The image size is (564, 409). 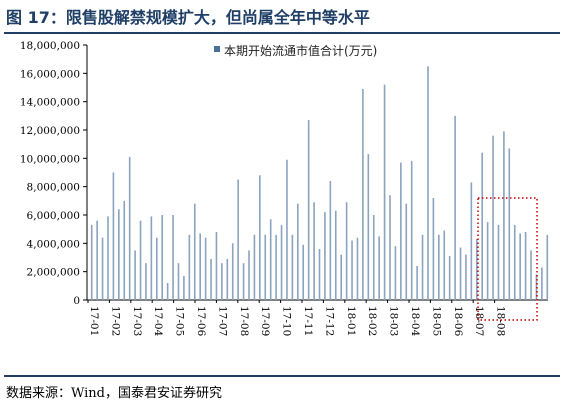 I want to click on x-tick-label: 18-07, so click(x=479, y=321).